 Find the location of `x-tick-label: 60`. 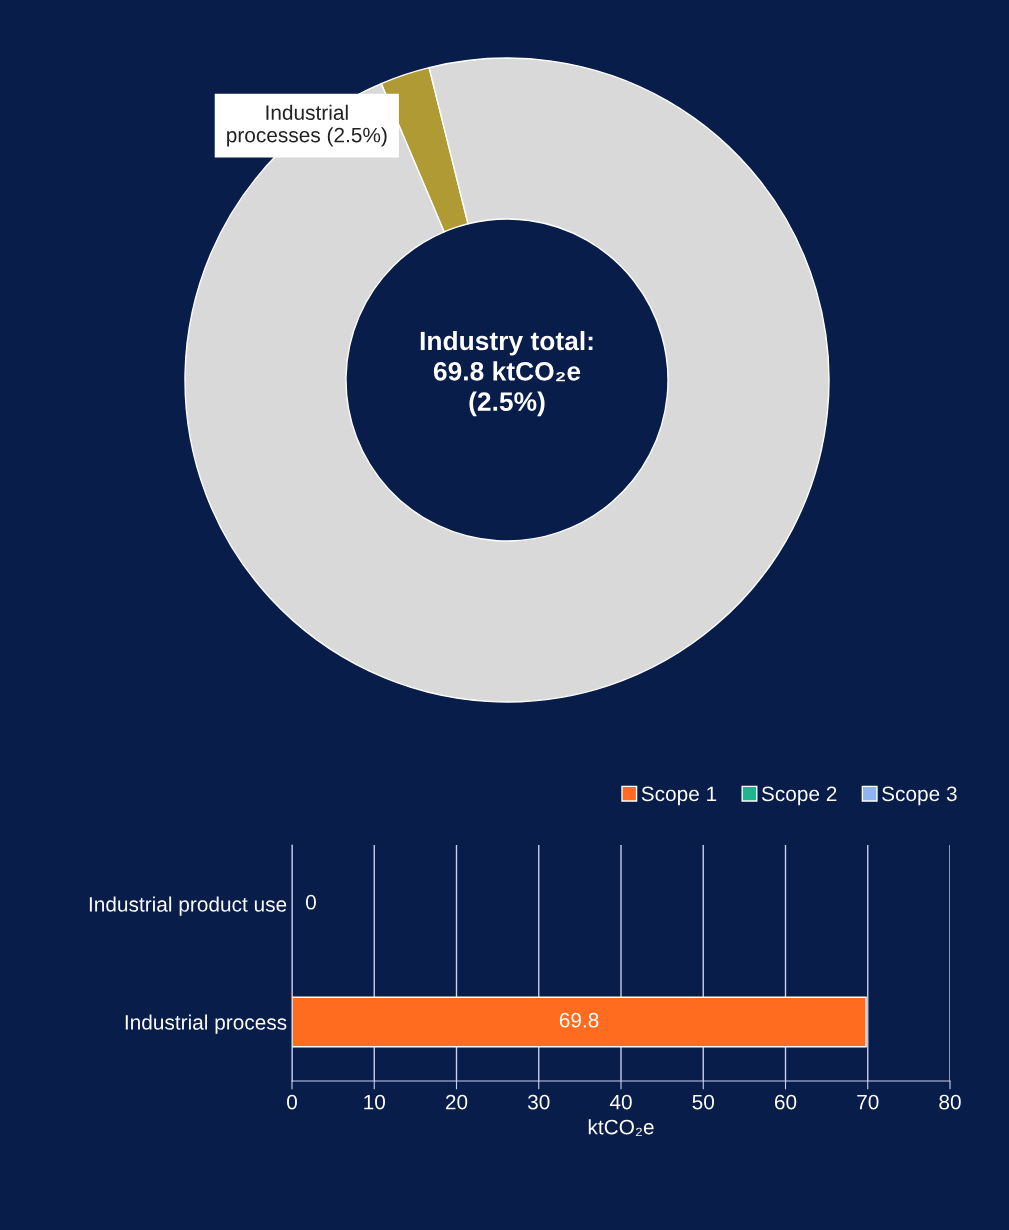

x-tick-label: 60 is located at coordinates (785, 1102).